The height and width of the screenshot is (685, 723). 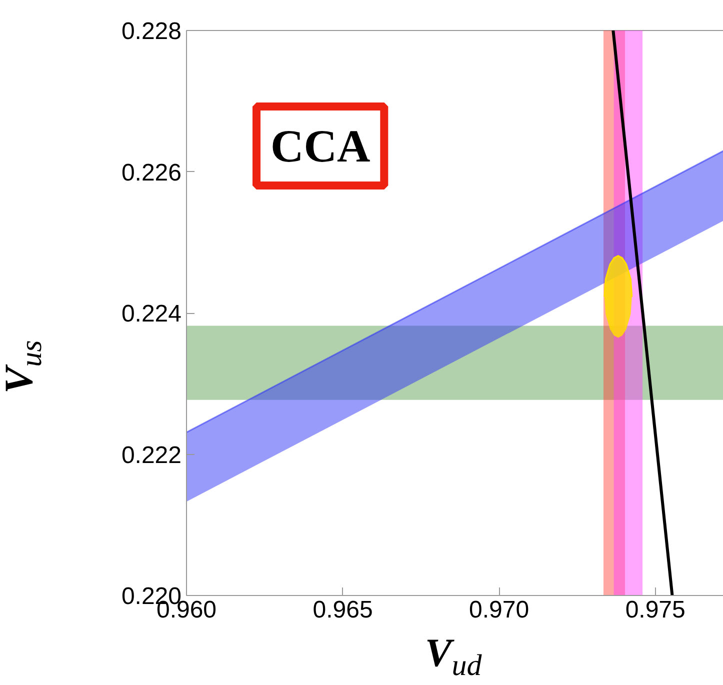 I want to click on x-tick-label: 0.965, so click(x=342, y=610).